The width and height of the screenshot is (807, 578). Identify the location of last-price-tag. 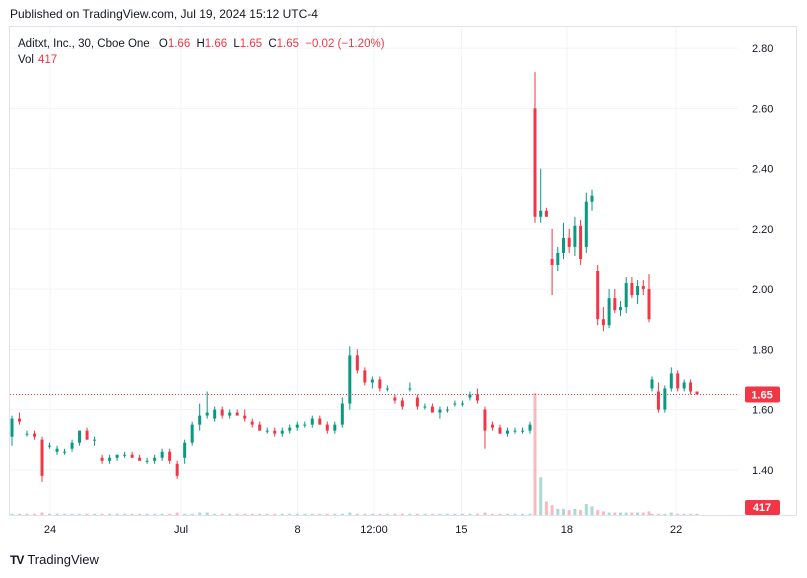
(762, 394).